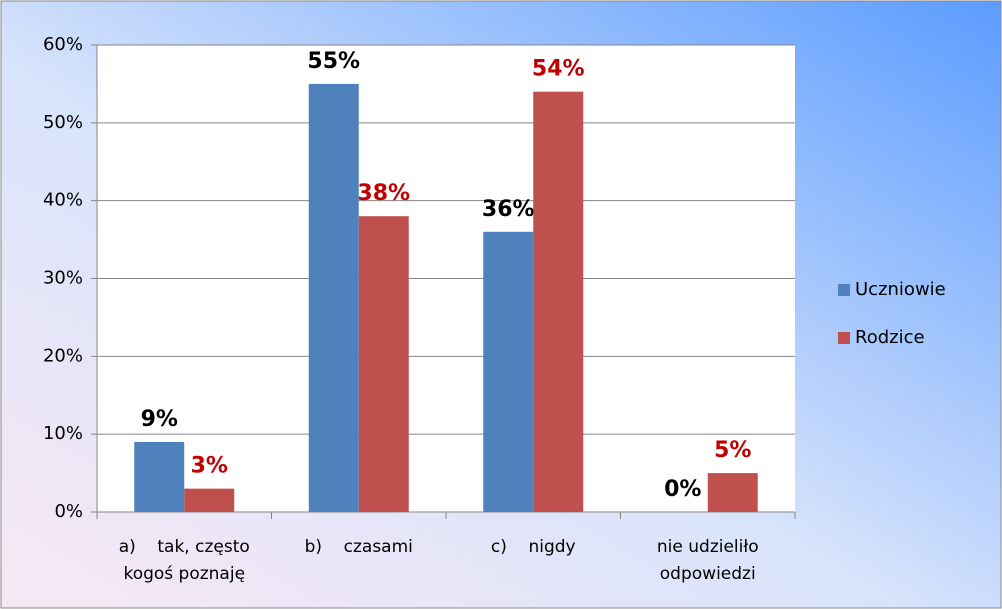 The height and width of the screenshot is (609, 1002). Describe the element at coordinates (710, 560) in the screenshot. I see `x-tick-label: nie udzieliło odpowiedzi` at that location.